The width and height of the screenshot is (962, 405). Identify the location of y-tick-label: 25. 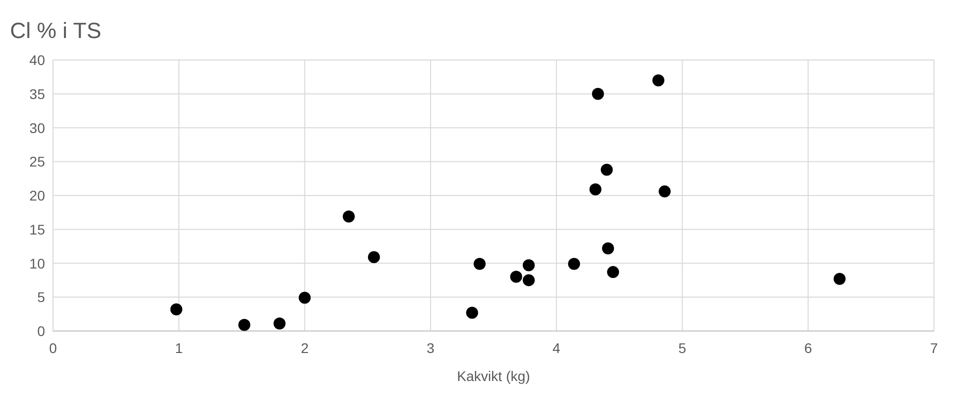
(37, 162).